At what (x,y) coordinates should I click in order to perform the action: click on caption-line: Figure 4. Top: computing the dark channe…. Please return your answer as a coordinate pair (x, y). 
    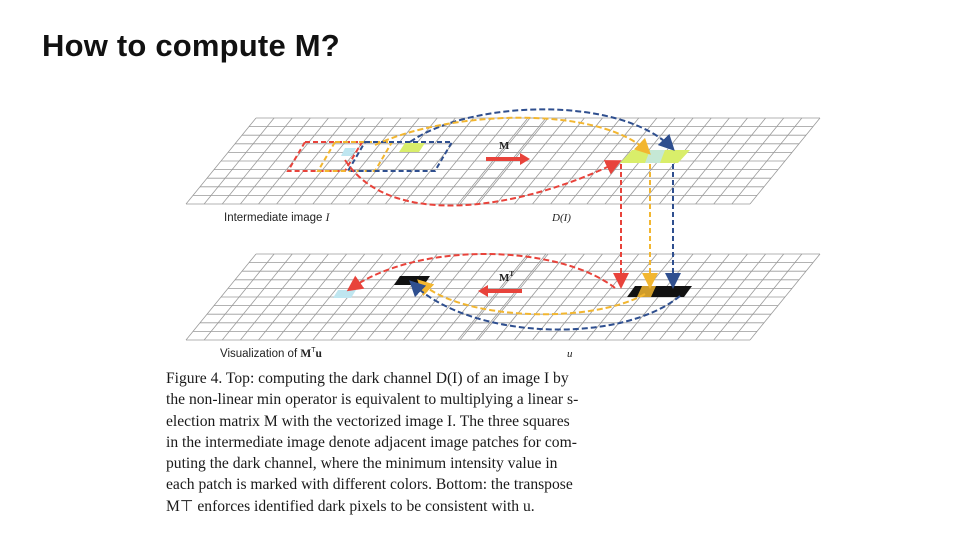
    Looking at the image, I should click on (367, 378).